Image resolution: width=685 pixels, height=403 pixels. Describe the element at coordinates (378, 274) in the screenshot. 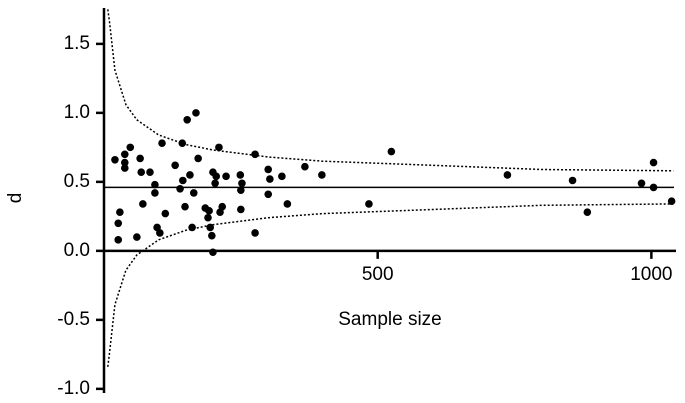

I see `x-tick-label: 500` at that location.